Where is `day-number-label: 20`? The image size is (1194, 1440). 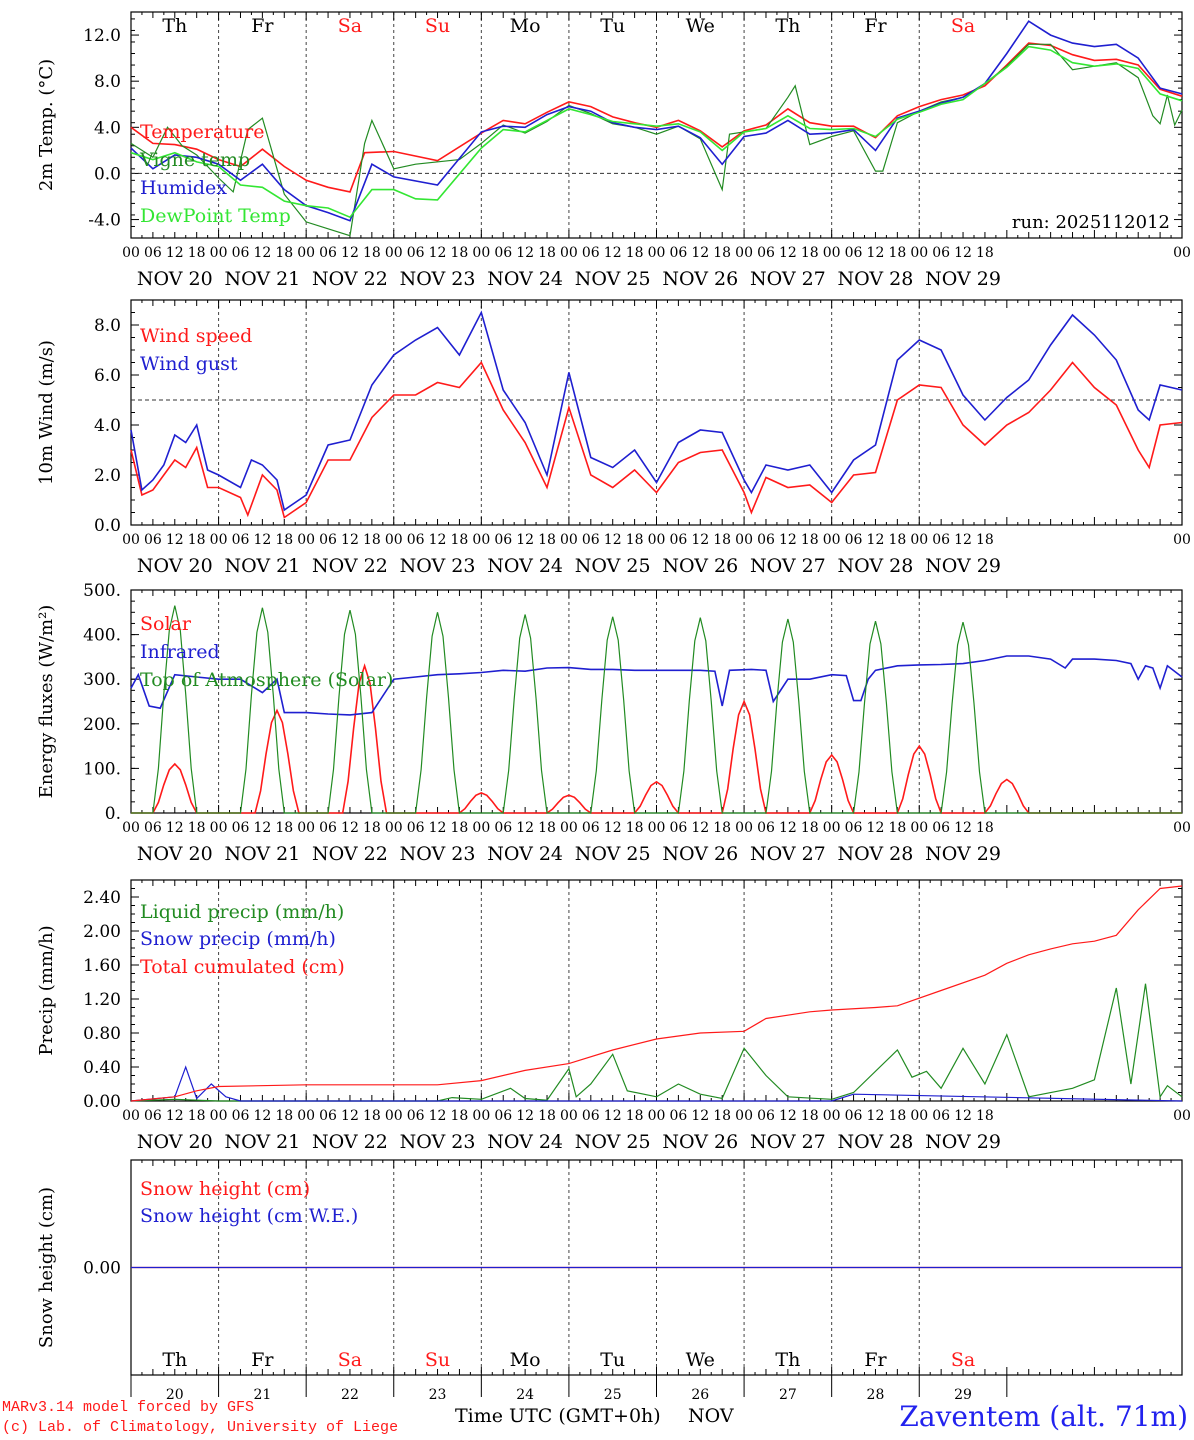
day-number-label: 20 is located at coordinates (175, 1395).